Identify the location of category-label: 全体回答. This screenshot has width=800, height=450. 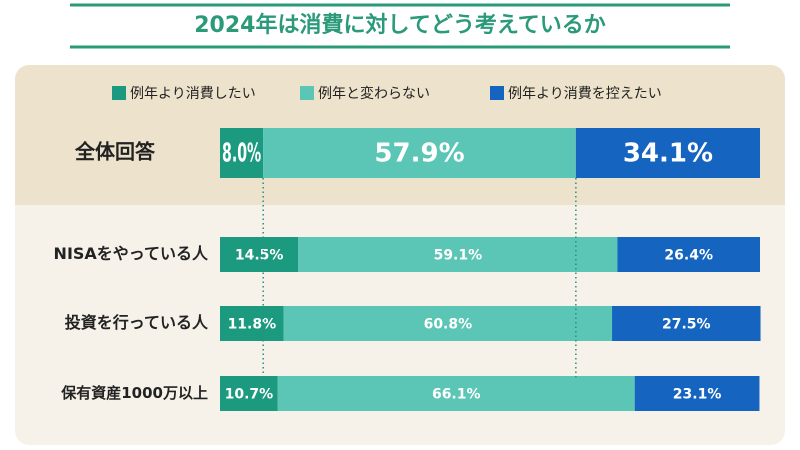
(115, 152).